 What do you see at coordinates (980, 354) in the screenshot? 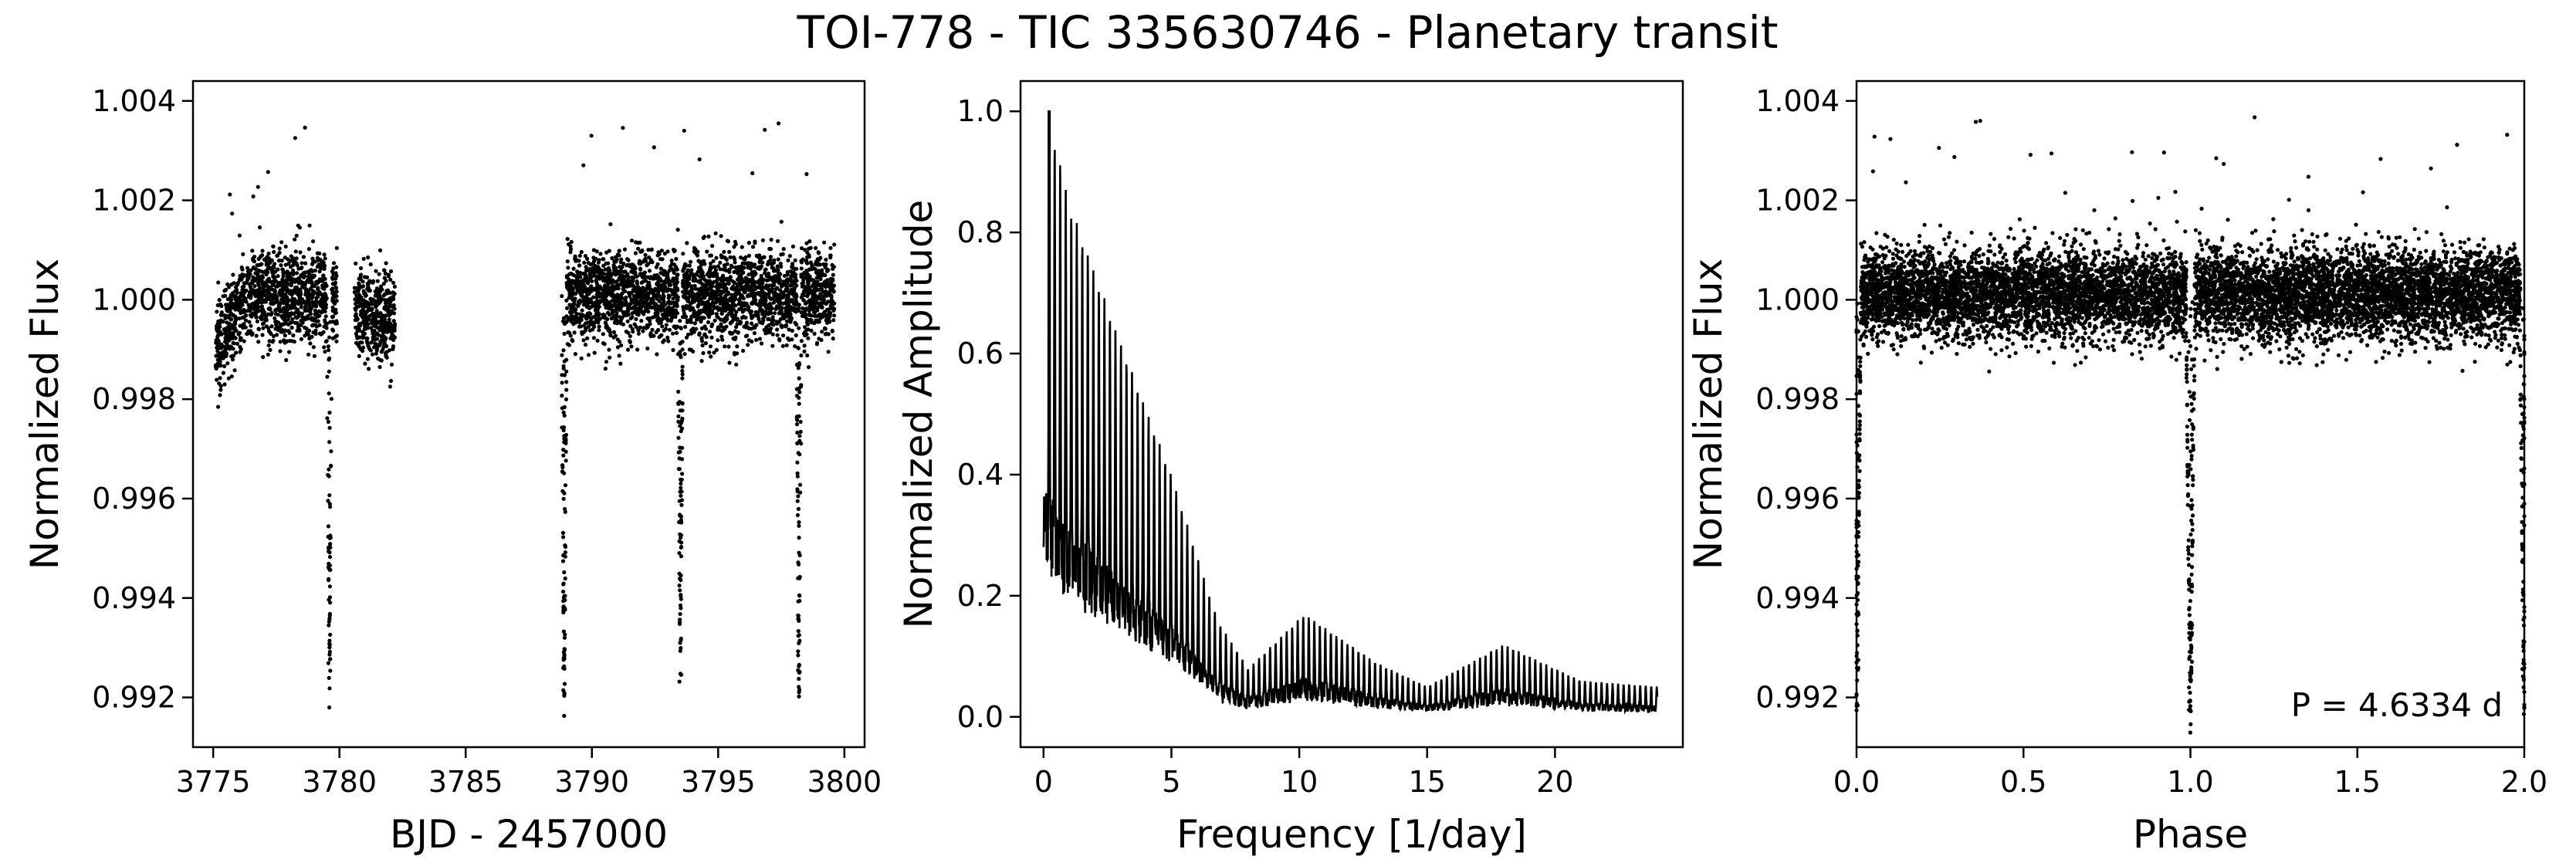
I see `y-tick-label: 0.6` at bounding box center [980, 354].